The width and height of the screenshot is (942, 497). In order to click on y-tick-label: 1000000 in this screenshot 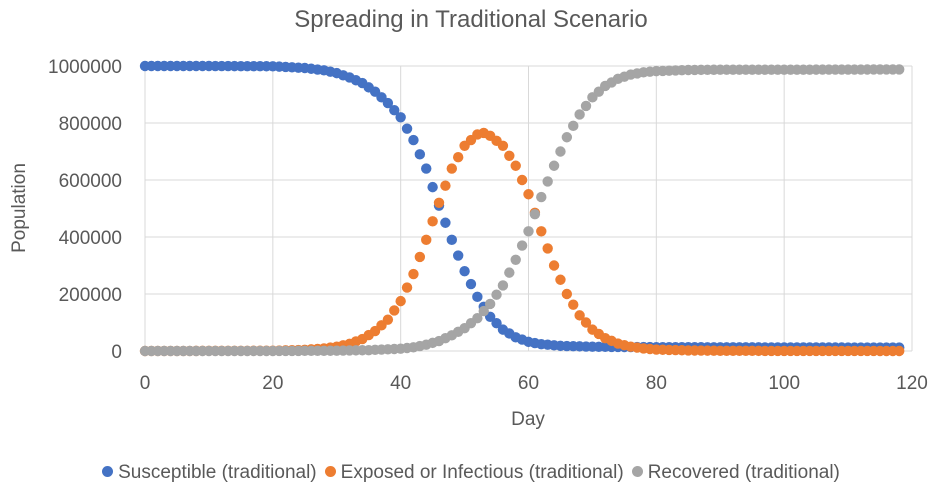, I will do `click(85, 67)`.